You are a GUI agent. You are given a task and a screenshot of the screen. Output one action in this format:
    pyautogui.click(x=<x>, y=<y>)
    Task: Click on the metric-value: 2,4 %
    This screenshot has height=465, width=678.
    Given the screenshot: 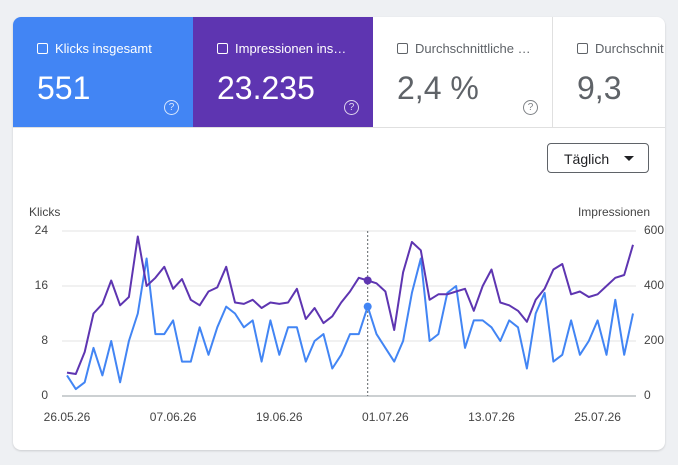 What is the action you would take?
    pyautogui.click(x=438, y=88)
    